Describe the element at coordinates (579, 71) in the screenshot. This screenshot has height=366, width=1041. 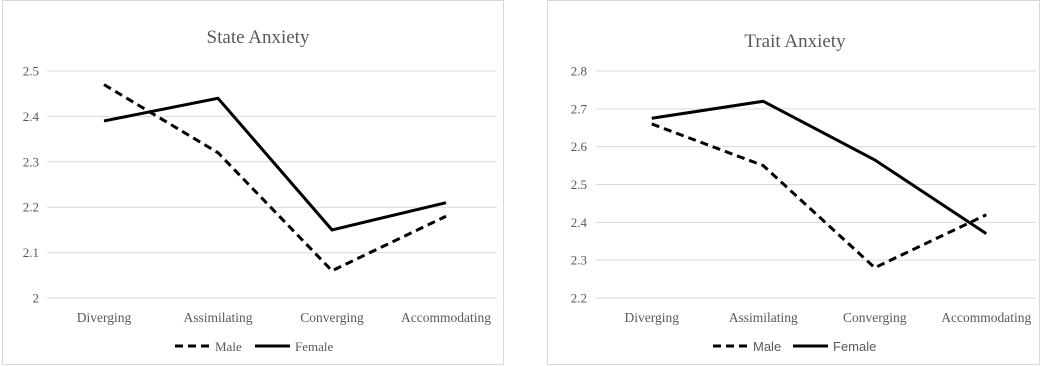
I see `y-tick-label: 2.8` at that location.